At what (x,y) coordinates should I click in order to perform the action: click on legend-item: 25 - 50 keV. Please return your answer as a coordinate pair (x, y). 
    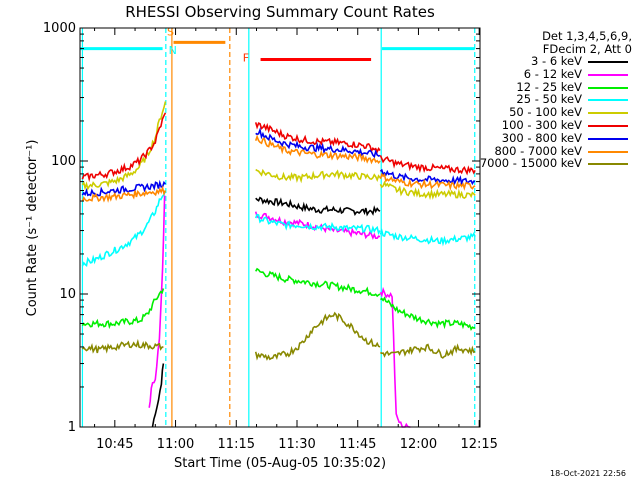
    Looking at the image, I should click on (540, 99).